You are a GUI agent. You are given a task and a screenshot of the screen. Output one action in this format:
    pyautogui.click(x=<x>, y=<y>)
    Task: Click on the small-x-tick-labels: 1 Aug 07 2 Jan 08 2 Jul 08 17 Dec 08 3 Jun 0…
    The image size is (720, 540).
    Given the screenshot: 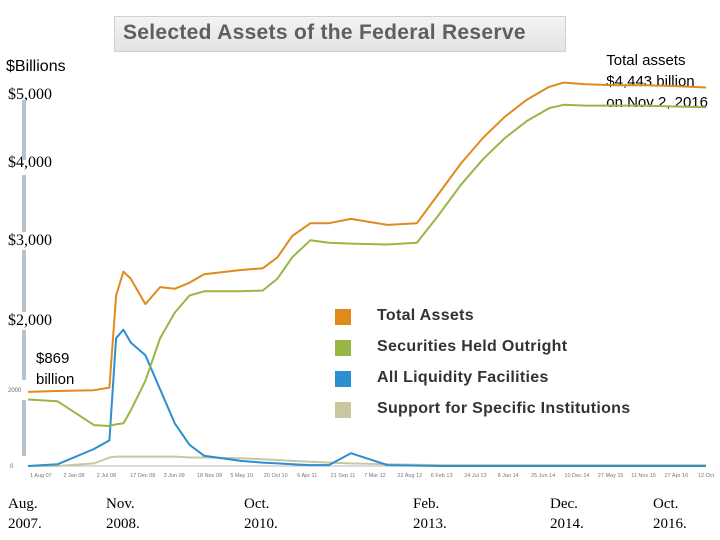 What is the action you would take?
    pyautogui.click(x=372, y=476)
    